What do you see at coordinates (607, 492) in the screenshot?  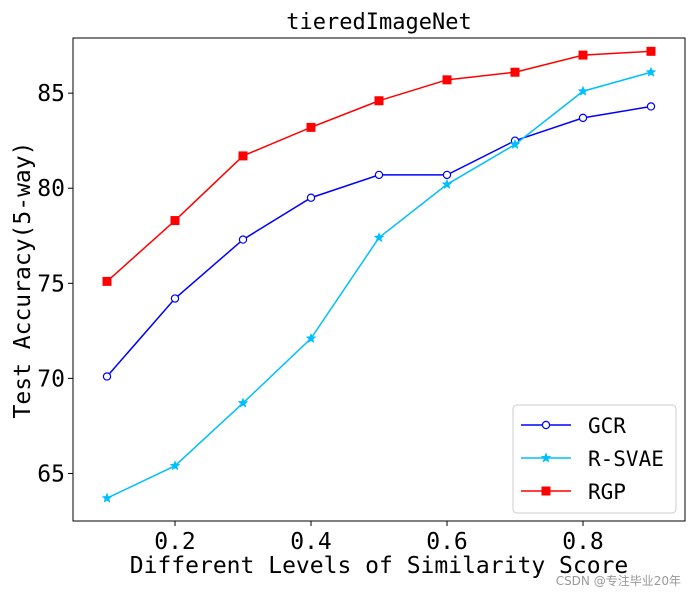 I see `legend-label: RGP` at bounding box center [607, 492].